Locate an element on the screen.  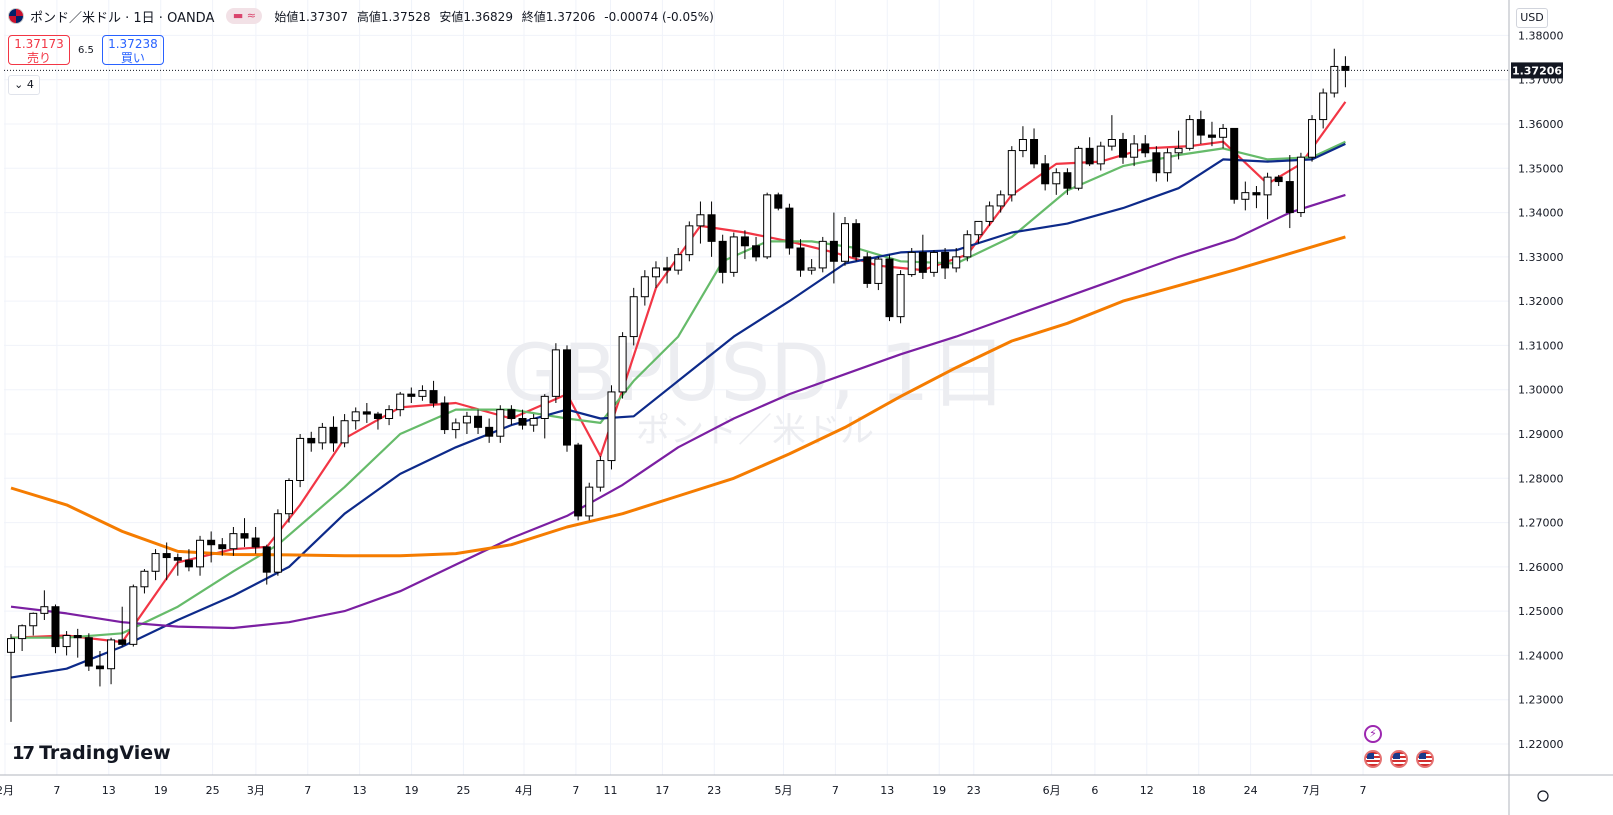
change-value: -0.00074 (-0.05%) is located at coordinates (659, 16).